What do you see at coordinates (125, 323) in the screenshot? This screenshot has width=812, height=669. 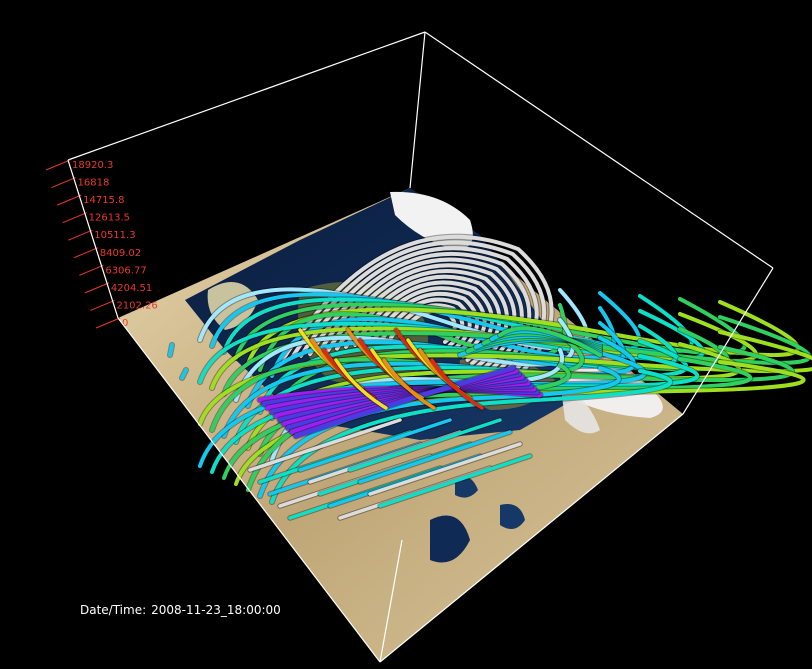 I see `axis-tick-label: 0` at bounding box center [125, 323].